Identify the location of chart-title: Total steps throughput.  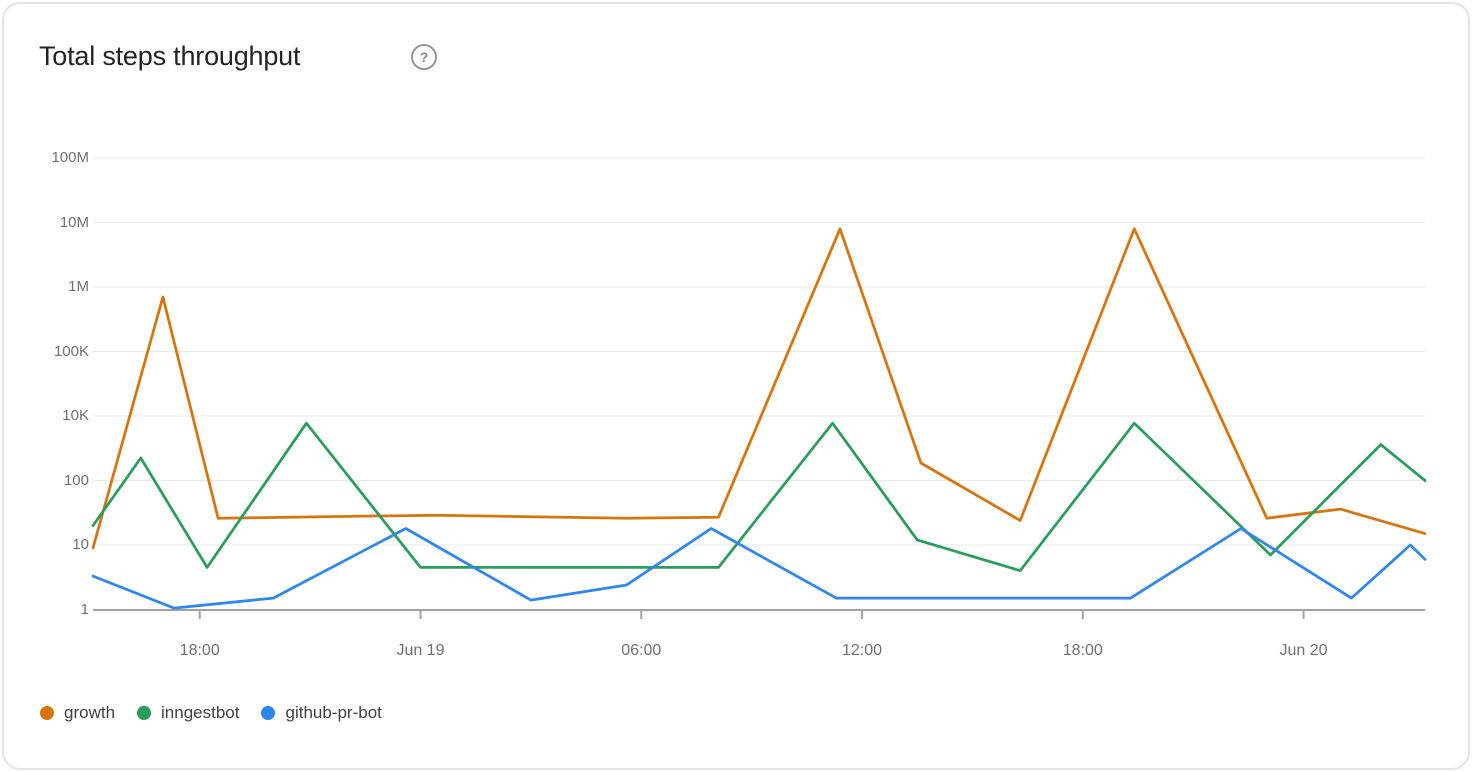
(170, 56).